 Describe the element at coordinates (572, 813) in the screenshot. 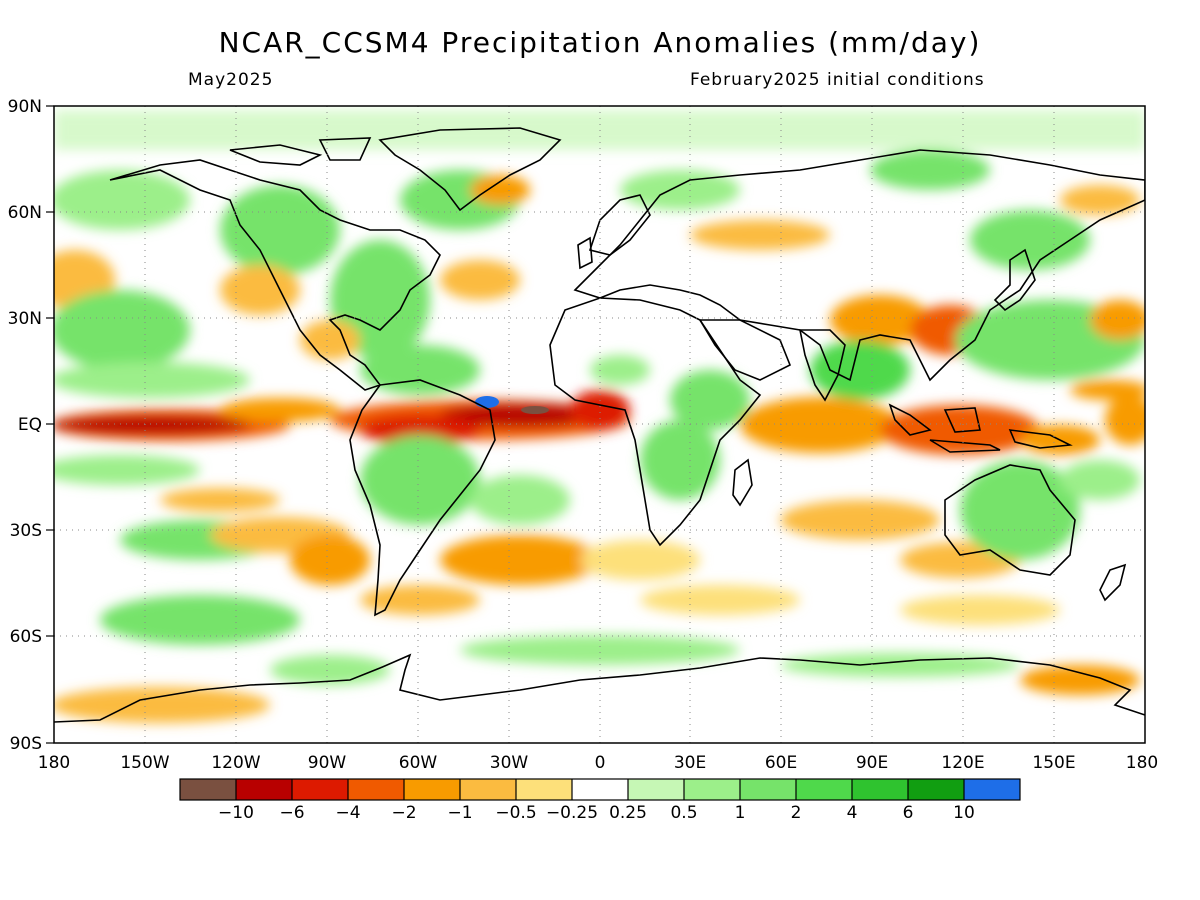

I see `colorbar-label: −0.25` at that location.